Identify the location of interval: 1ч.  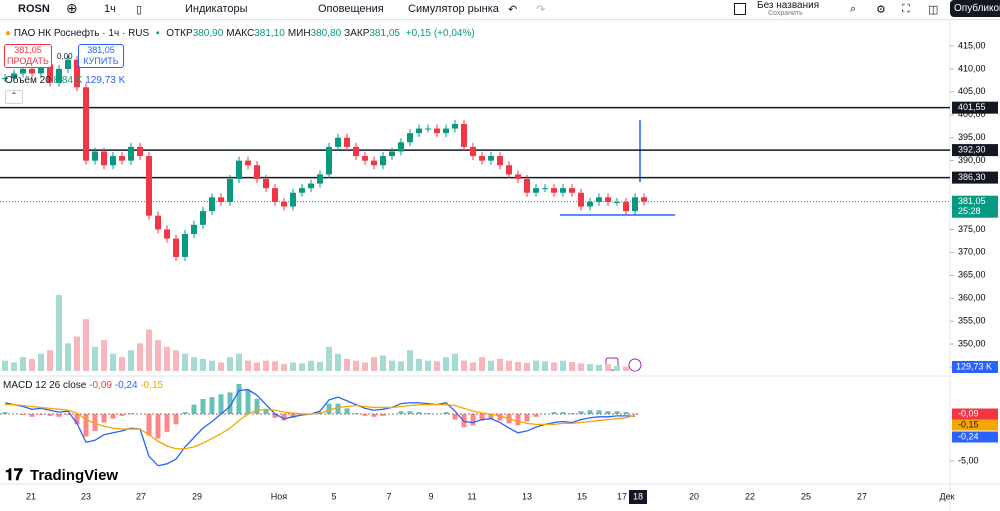
(110, 9).